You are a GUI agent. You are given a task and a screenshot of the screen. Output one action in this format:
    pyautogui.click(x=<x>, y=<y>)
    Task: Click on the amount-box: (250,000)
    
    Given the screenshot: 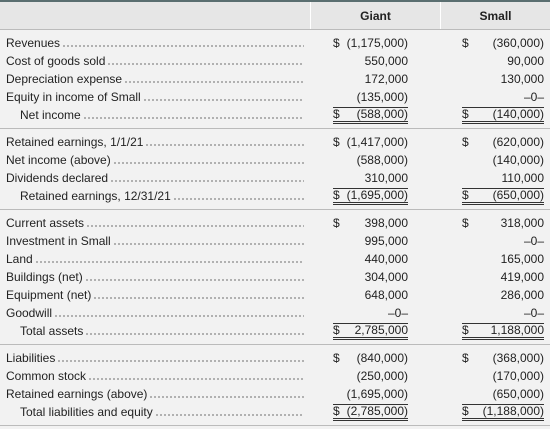 What is the action you would take?
    pyautogui.click(x=370, y=376)
    